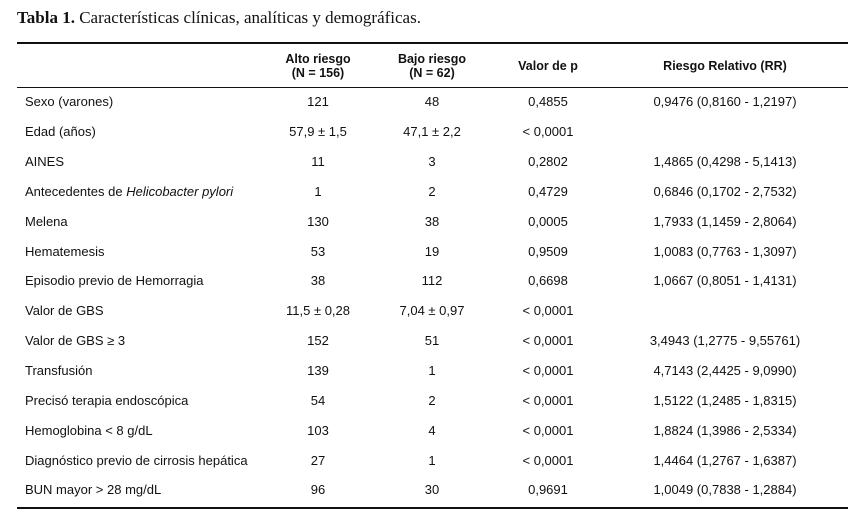 The width and height of the screenshot is (864, 524). What do you see at coordinates (318, 430) in the screenshot?
I see `cell-alto: 103` at bounding box center [318, 430].